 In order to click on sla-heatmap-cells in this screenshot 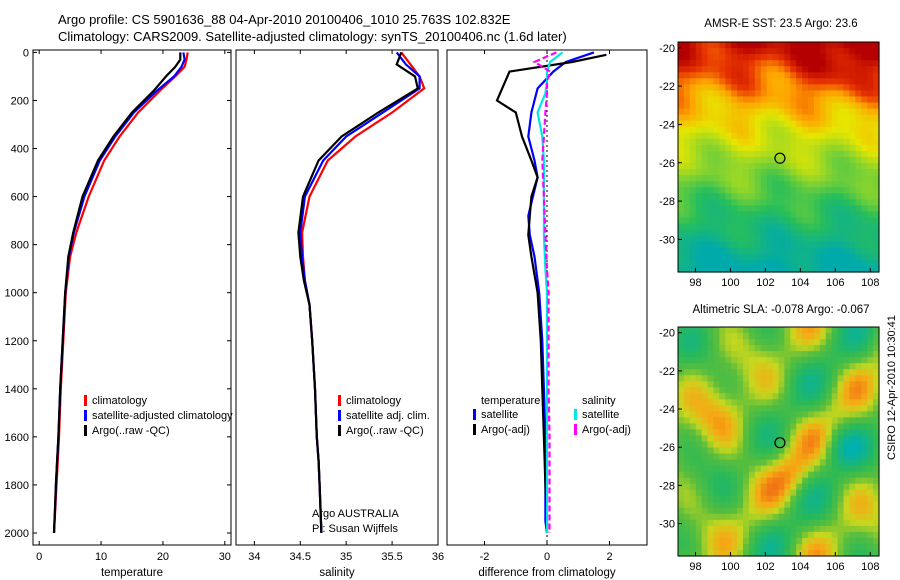, I will do `click(779, 442)`.